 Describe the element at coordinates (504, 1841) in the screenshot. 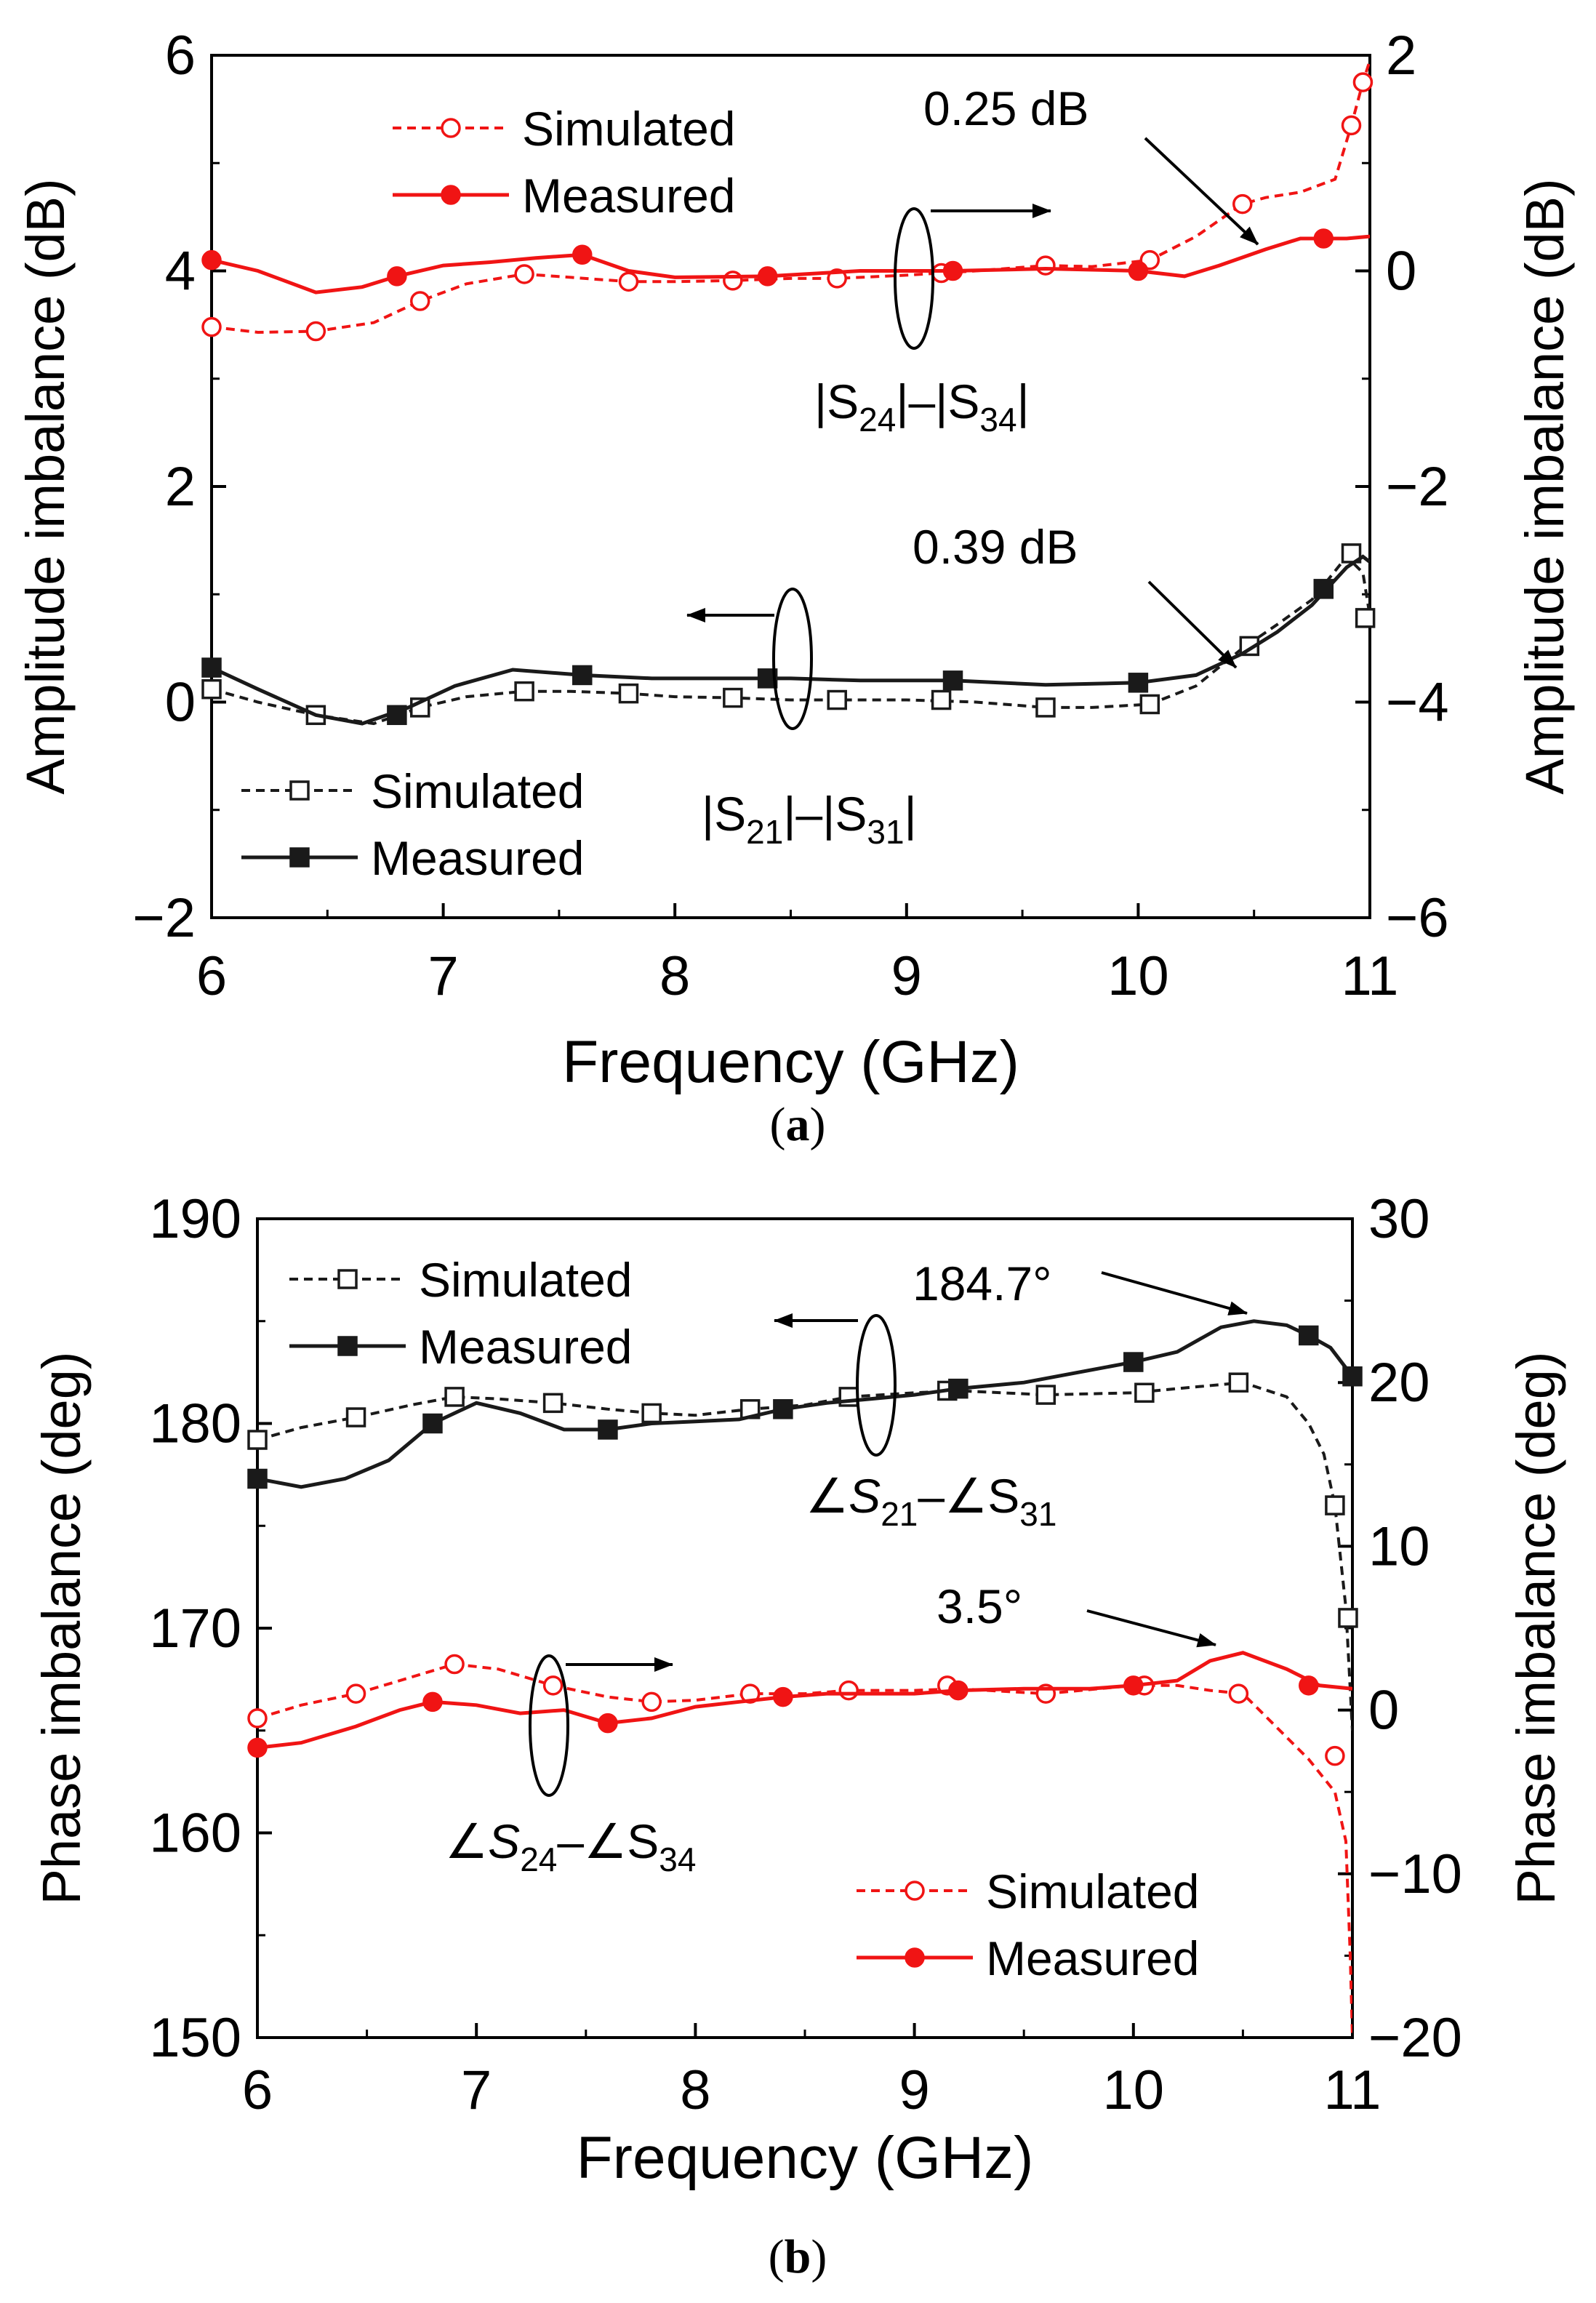

I see `group-label-part: S` at that location.